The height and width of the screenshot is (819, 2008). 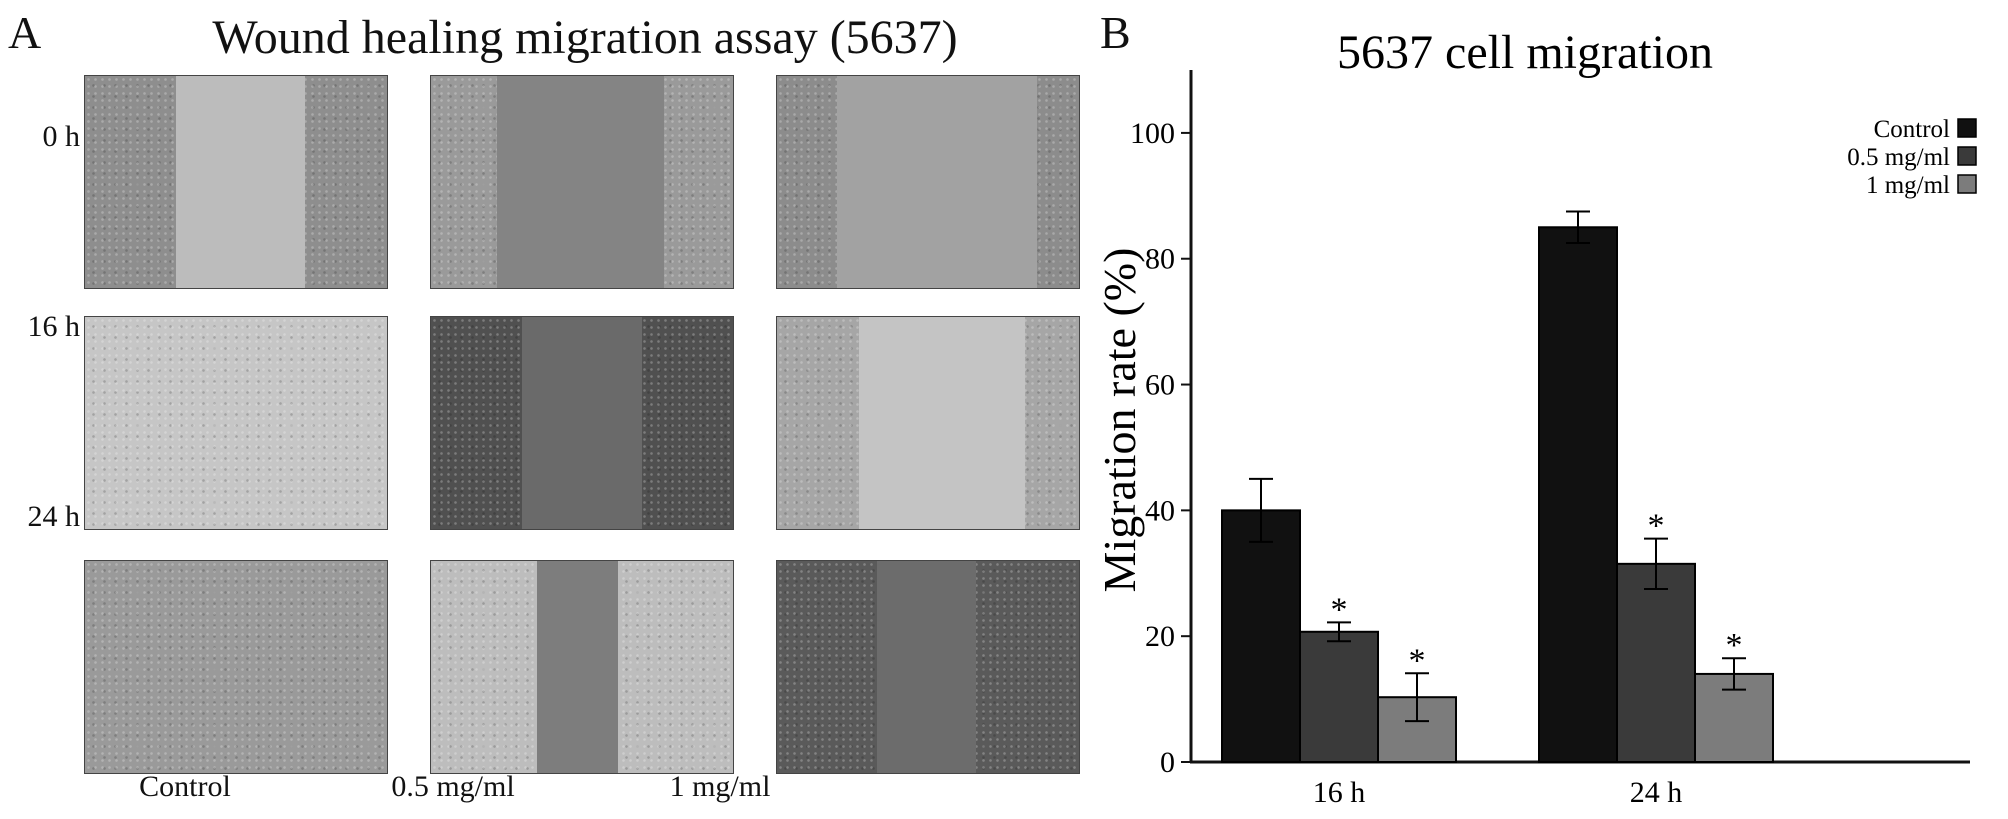 I want to click on row-label-16h: 16 h, so click(x=54, y=326).